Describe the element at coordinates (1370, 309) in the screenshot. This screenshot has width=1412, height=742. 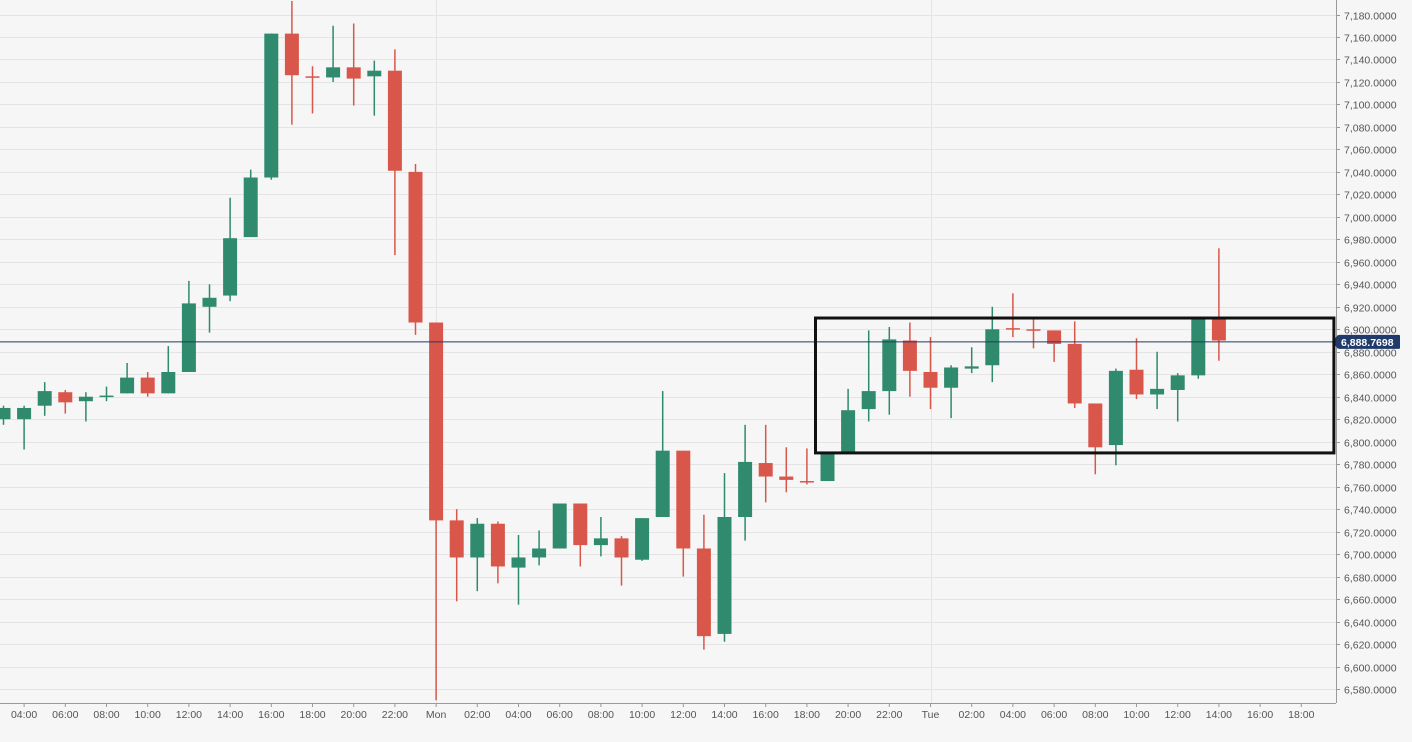
I see `y-tick-label: 6,920.0000` at that location.